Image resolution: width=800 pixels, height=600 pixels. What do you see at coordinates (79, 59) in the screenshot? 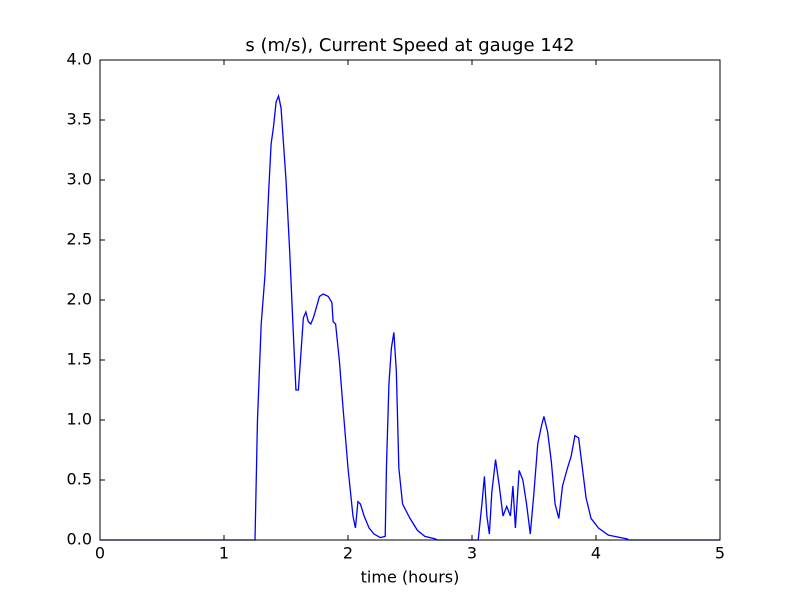
I see `y-tick-label: 4.0` at bounding box center [79, 59].